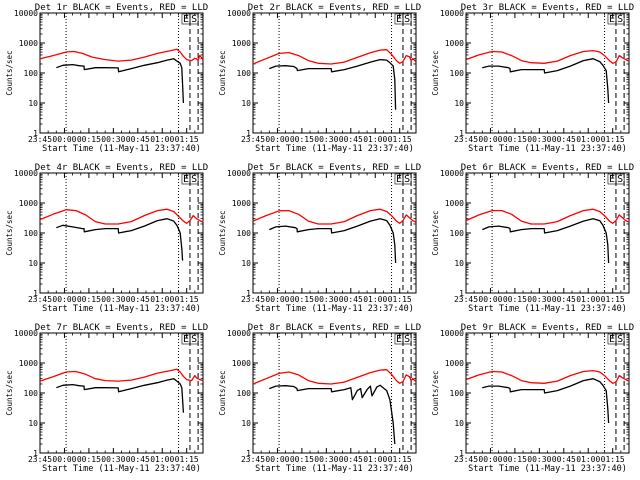  What do you see at coordinates (121, 328) in the screenshot?
I see `panel-title: Det 7r BLACK = Events, RED = LLD` at bounding box center [121, 328].